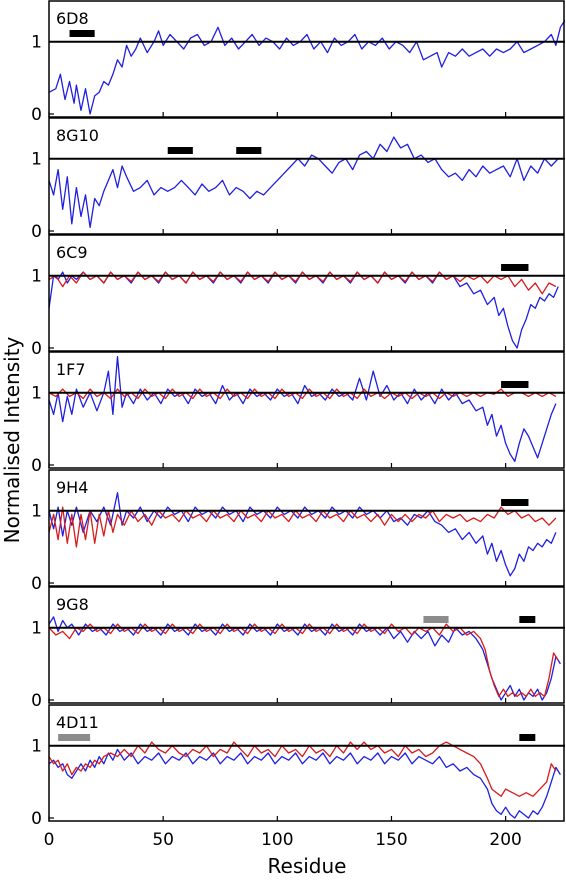 Image resolution: width=566 pixels, height=882 pixels. Describe the element at coordinates (71, 369) in the screenshot. I see `panel-label: 1F7` at that location.